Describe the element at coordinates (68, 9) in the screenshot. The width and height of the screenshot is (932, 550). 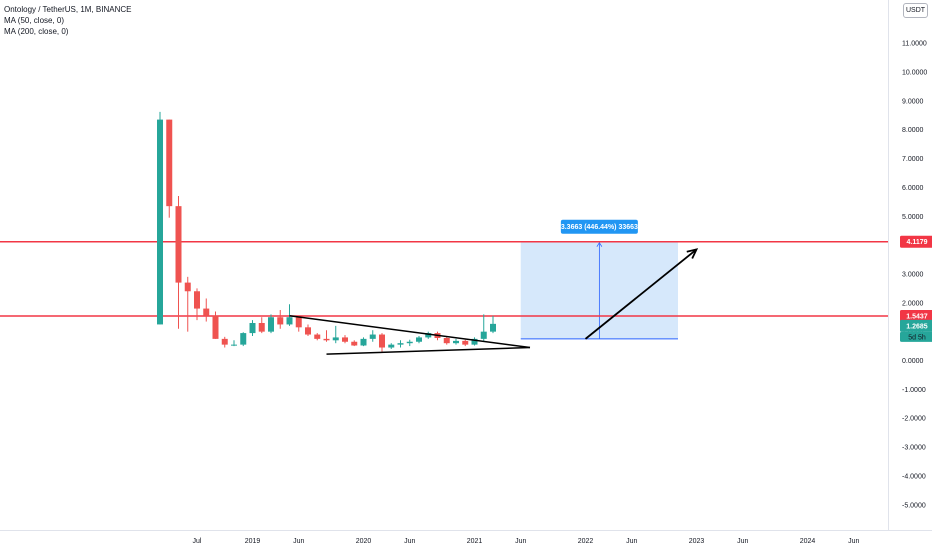
I see `symbol-title: Ontology / TetherUS, 1M, BINANCE` at that location.